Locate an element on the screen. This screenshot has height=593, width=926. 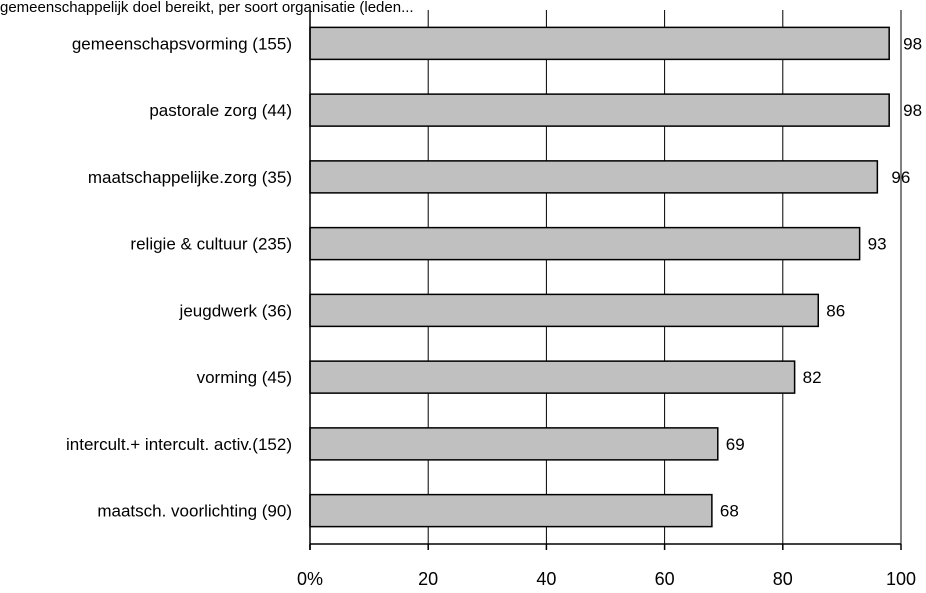
x-tick-label: 80 is located at coordinates (783, 579).